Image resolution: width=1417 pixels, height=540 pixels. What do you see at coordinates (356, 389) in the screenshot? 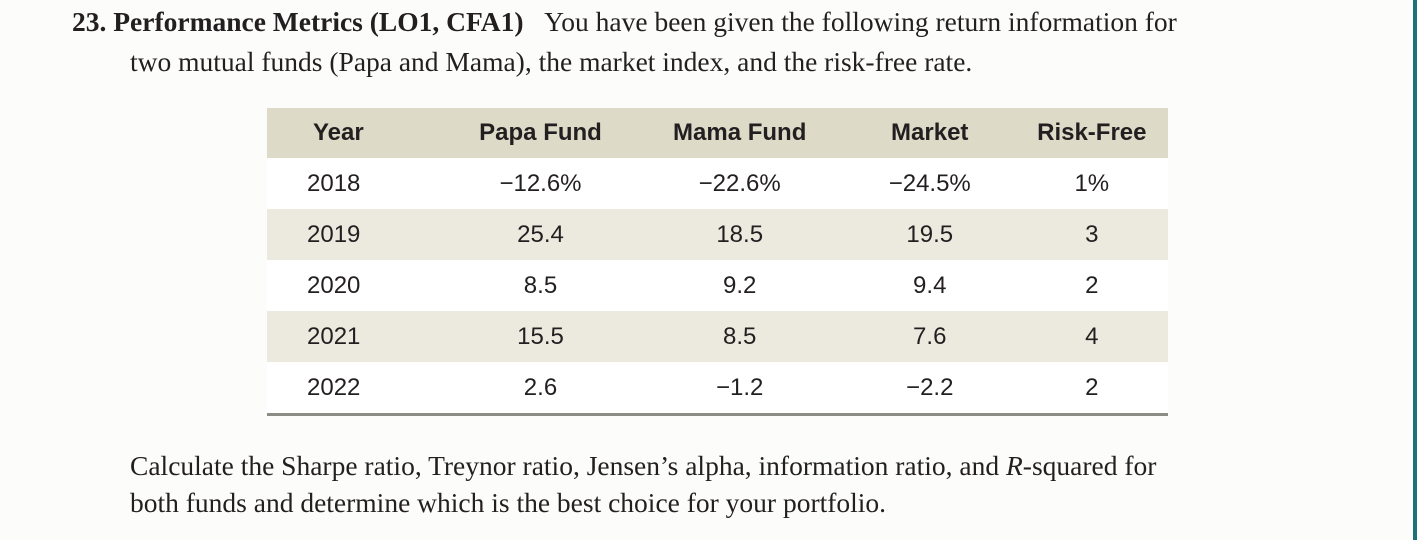
I see `cell-year: 2022` at bounding box center [356, 389].